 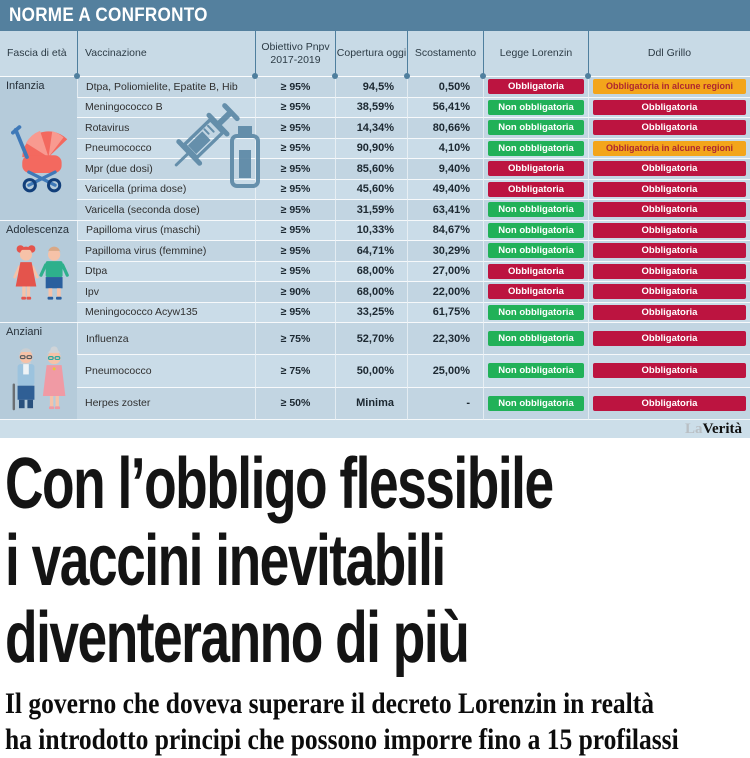 What do you see at coordinates (293, 55) in the screenshot?
I see `col-header-obiettivo-pnpv: Obiettivo Pnpv 2017-2019` at bounding box center [293, 55].